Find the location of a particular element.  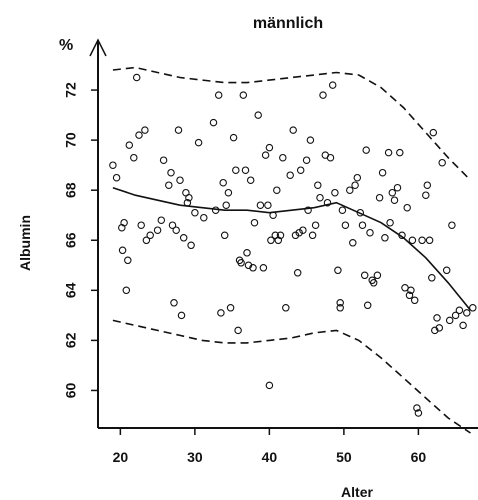

y-tick-label: 62 is located at coordinates (71, 340).